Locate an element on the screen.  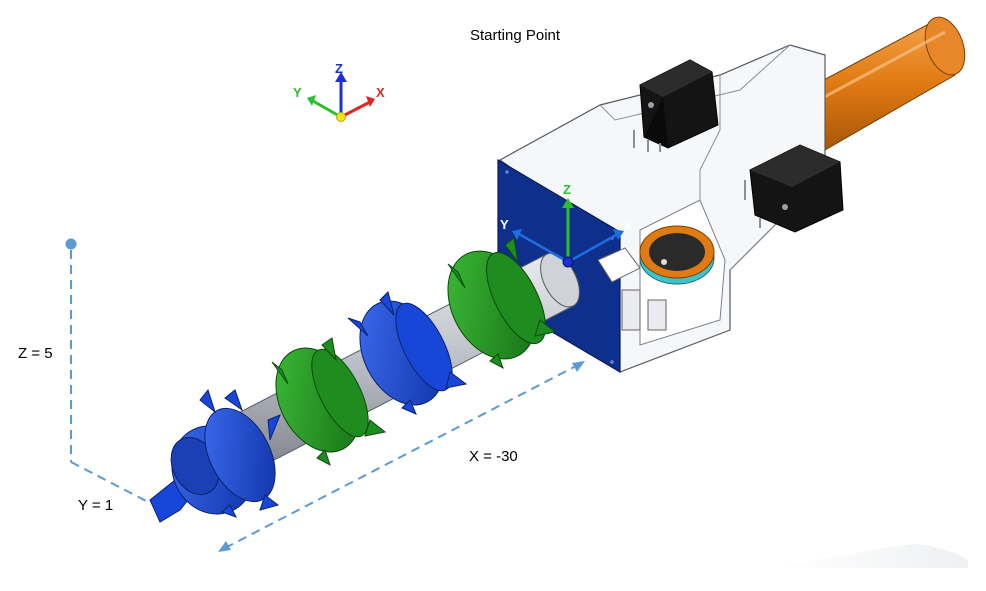
x-dimension-arrow-start is located at coordinates (224, 546).